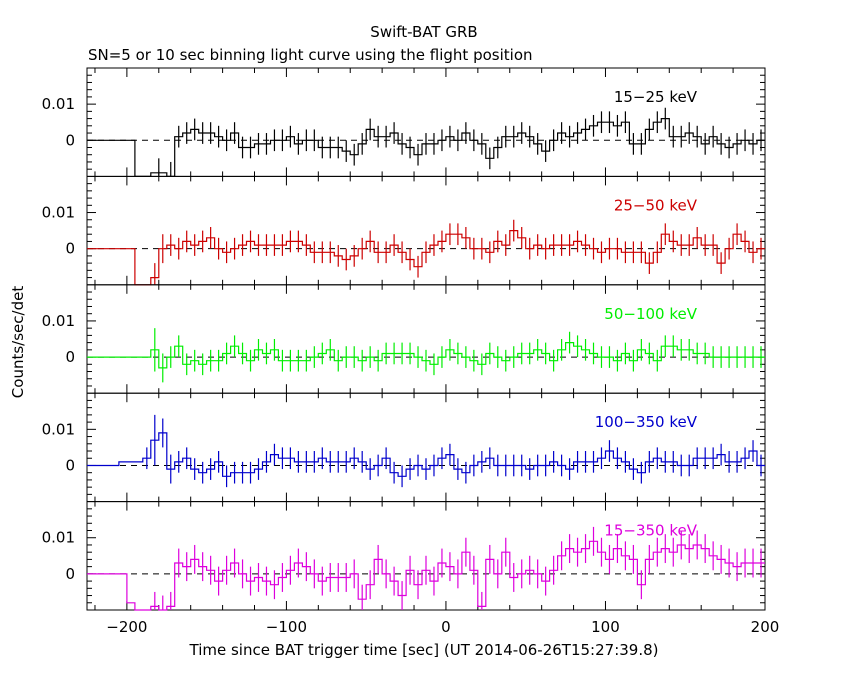  I want to click on x-tick-label: −100, so click(286, 627).